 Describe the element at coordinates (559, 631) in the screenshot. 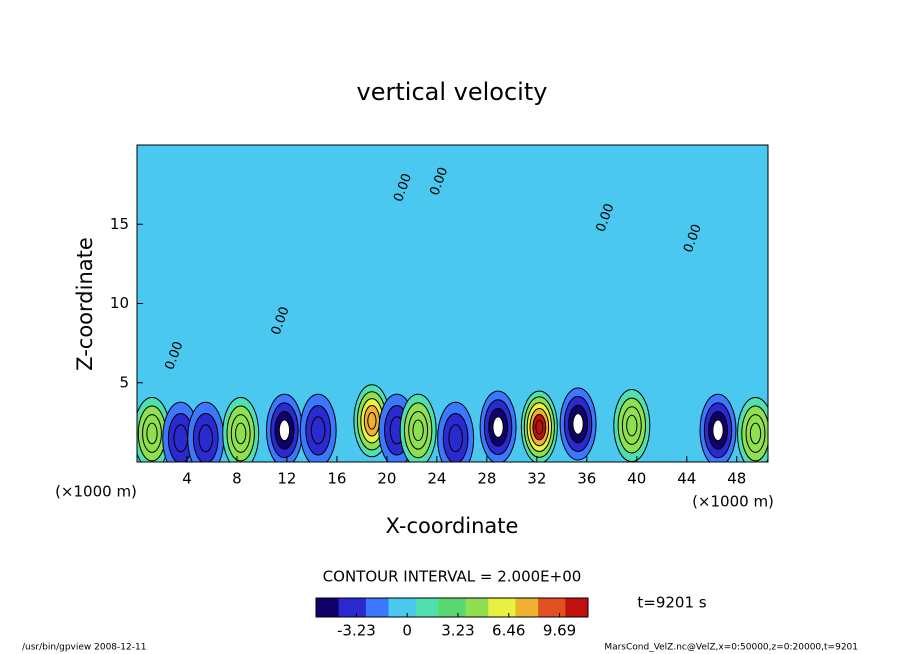

I see `colorbar-tick-label: 9.69` at that location.